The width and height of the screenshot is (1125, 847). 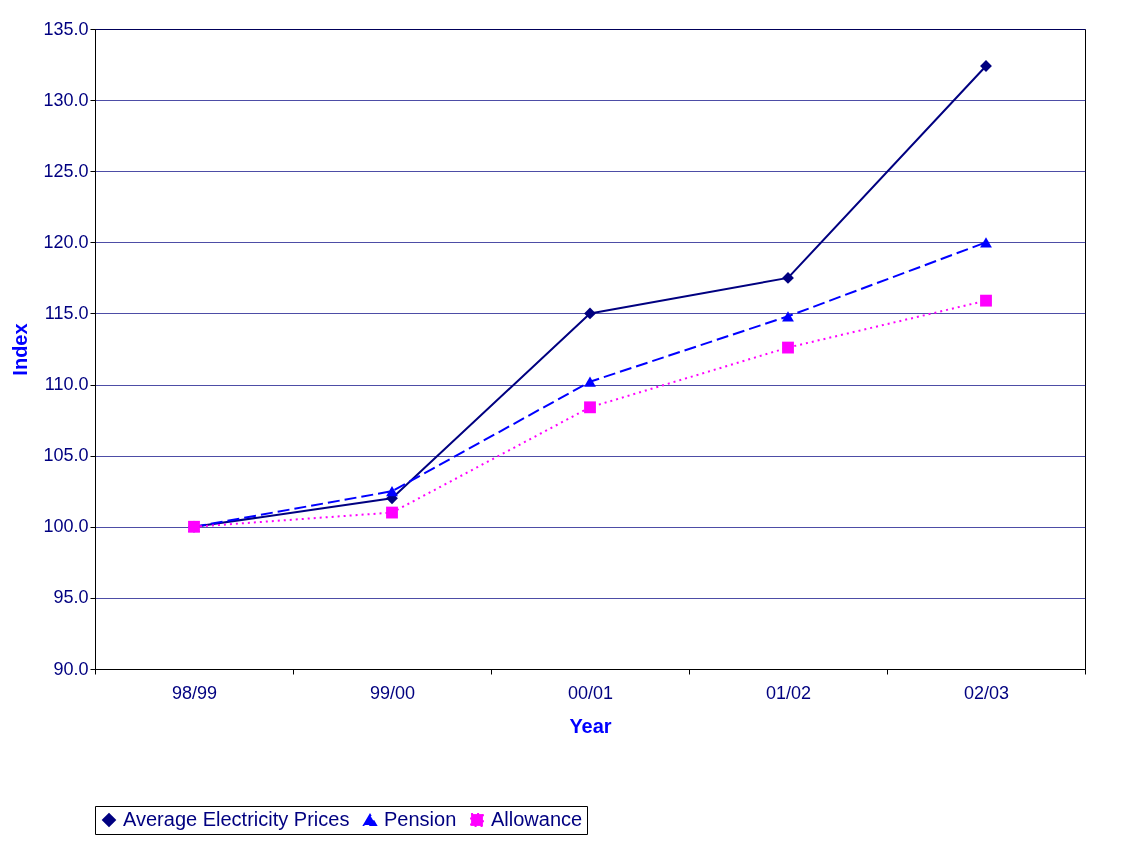 What do you see at coordinates (537, 819) in the screenshot?
I see `legend-label: Allowance` at bounding box center [537, 819].